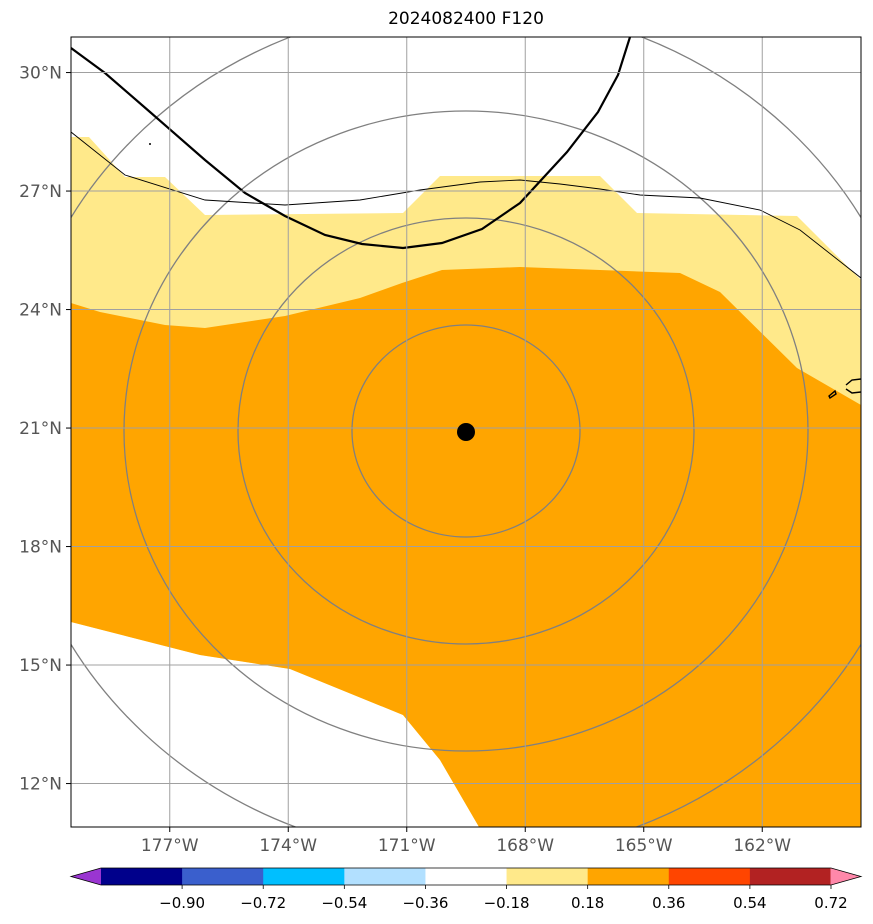 This screenshot has width=873, height=924. I want to click on latitude-axis: 30°N 27°N 24°N 21°N 18°N 15°N 12°N, so click(45, 429).